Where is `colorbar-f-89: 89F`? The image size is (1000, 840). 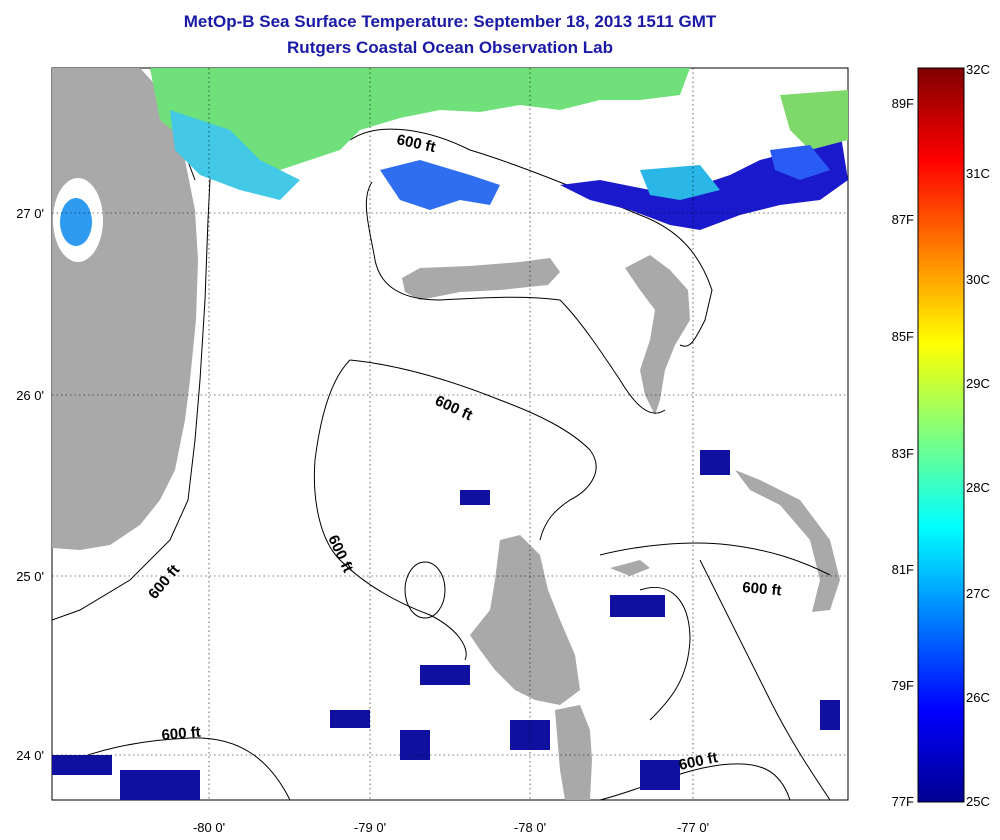 colorbar-f-89: 89F is located at coordinates (903, 103).